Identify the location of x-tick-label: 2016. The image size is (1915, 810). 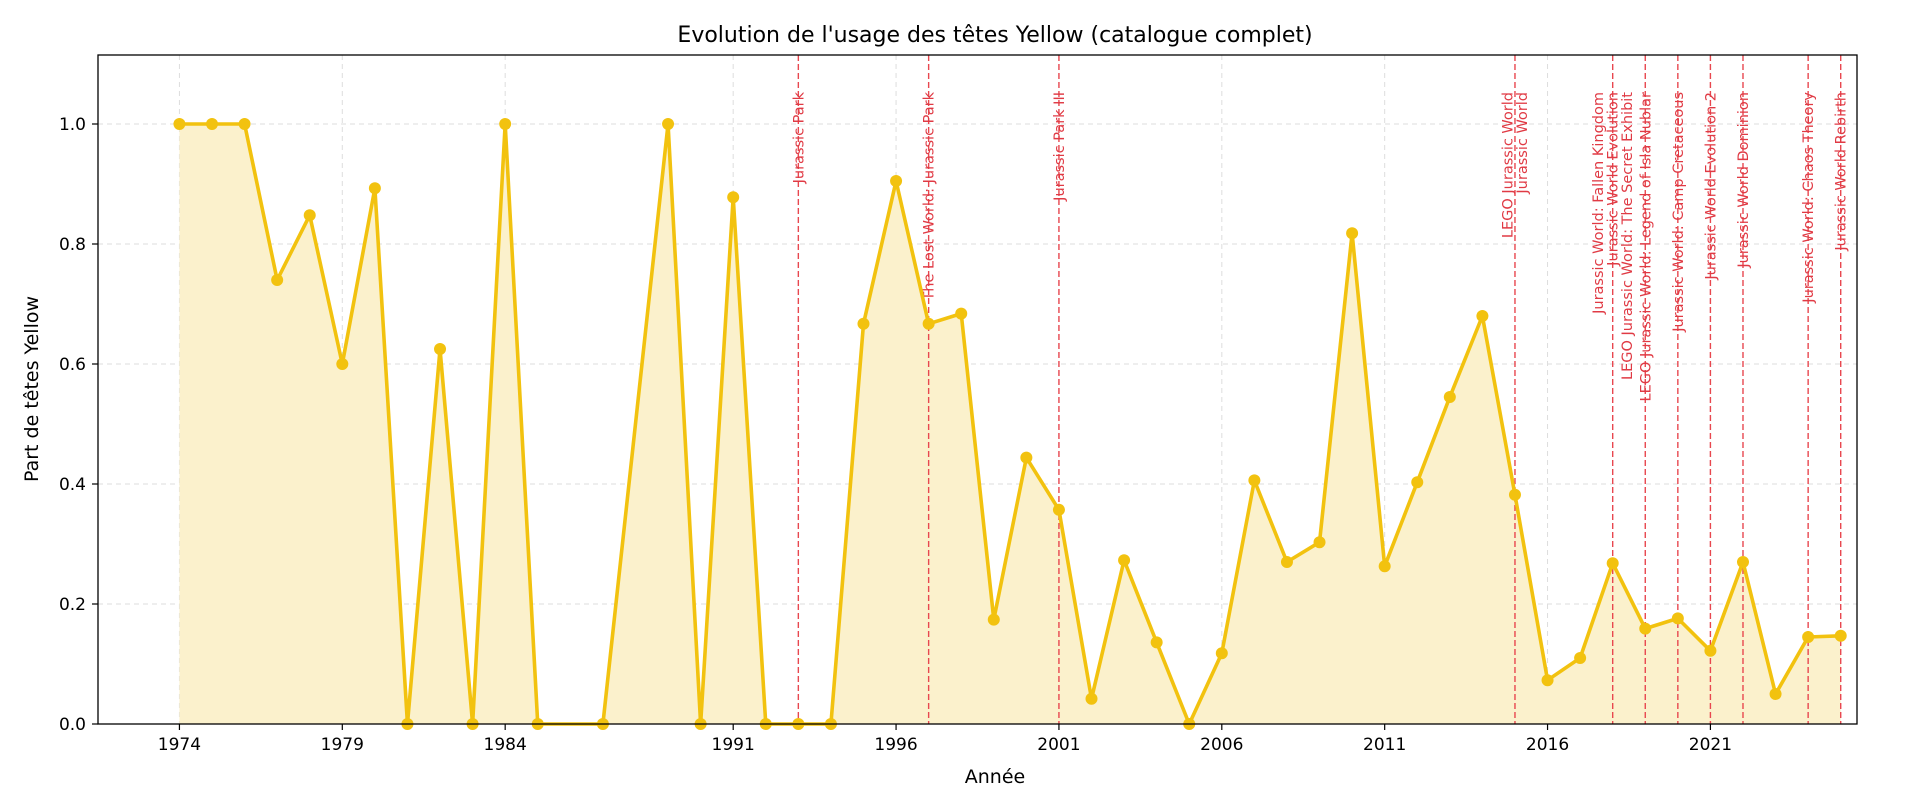
(1547, 745).